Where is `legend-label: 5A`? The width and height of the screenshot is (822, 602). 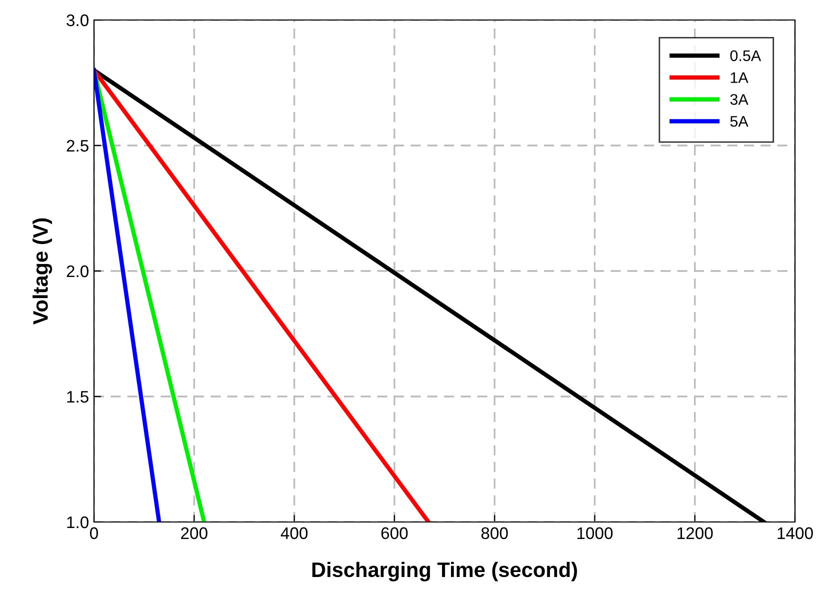 legend-label: 5A is located at coordinates (739, 121).